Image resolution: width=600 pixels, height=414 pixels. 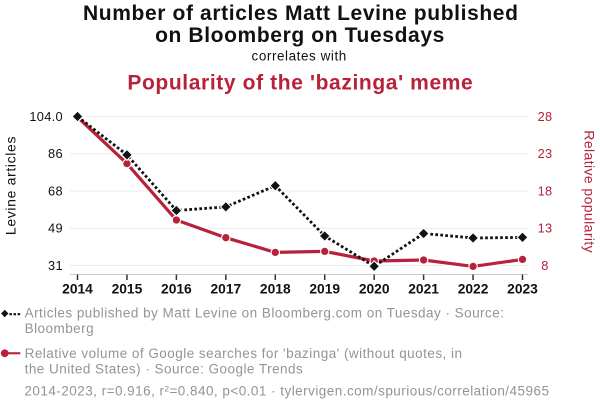 I want to click on svg-text: 68, so click(x=55, y=190).